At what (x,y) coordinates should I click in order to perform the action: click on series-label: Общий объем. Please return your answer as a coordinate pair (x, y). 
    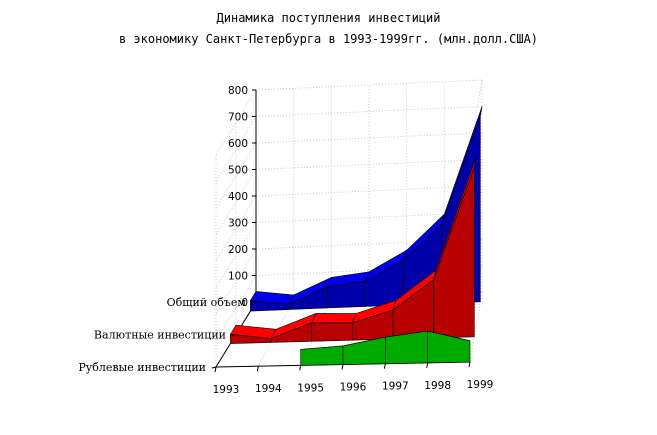
    Looking at the image, I should click on (207, 302).